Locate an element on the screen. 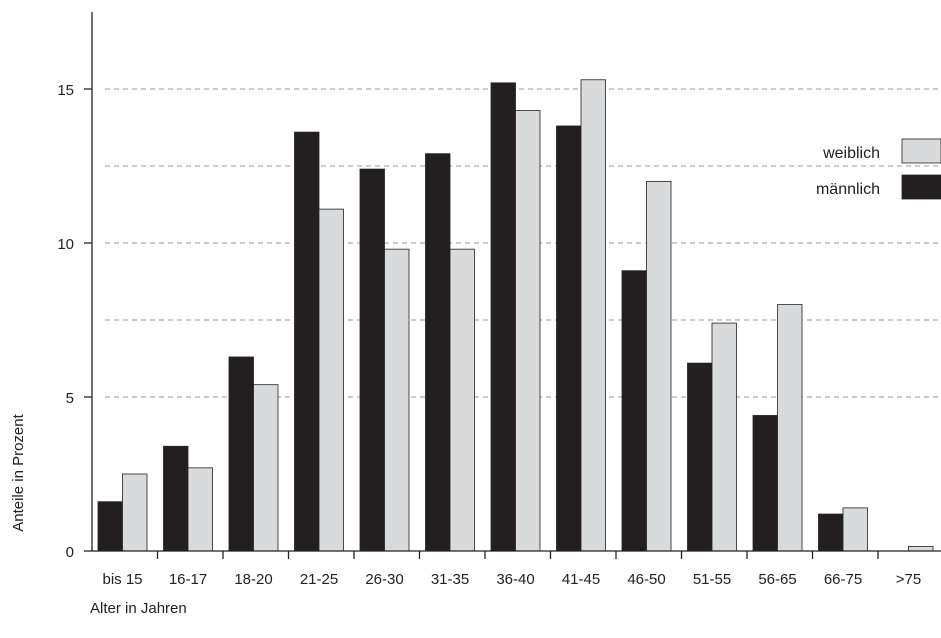 The width and height of the screenshot is (941, 638). legend-swatch-weiblich is located at coordinates (921, 151).